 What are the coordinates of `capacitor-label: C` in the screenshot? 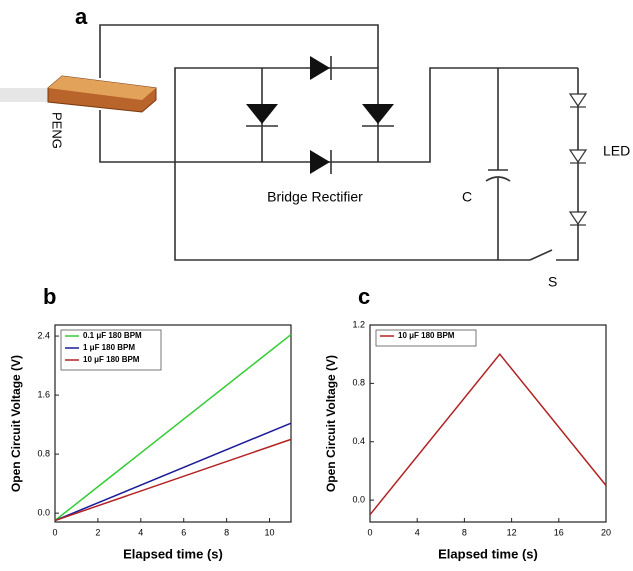 It's located at (467, 197).